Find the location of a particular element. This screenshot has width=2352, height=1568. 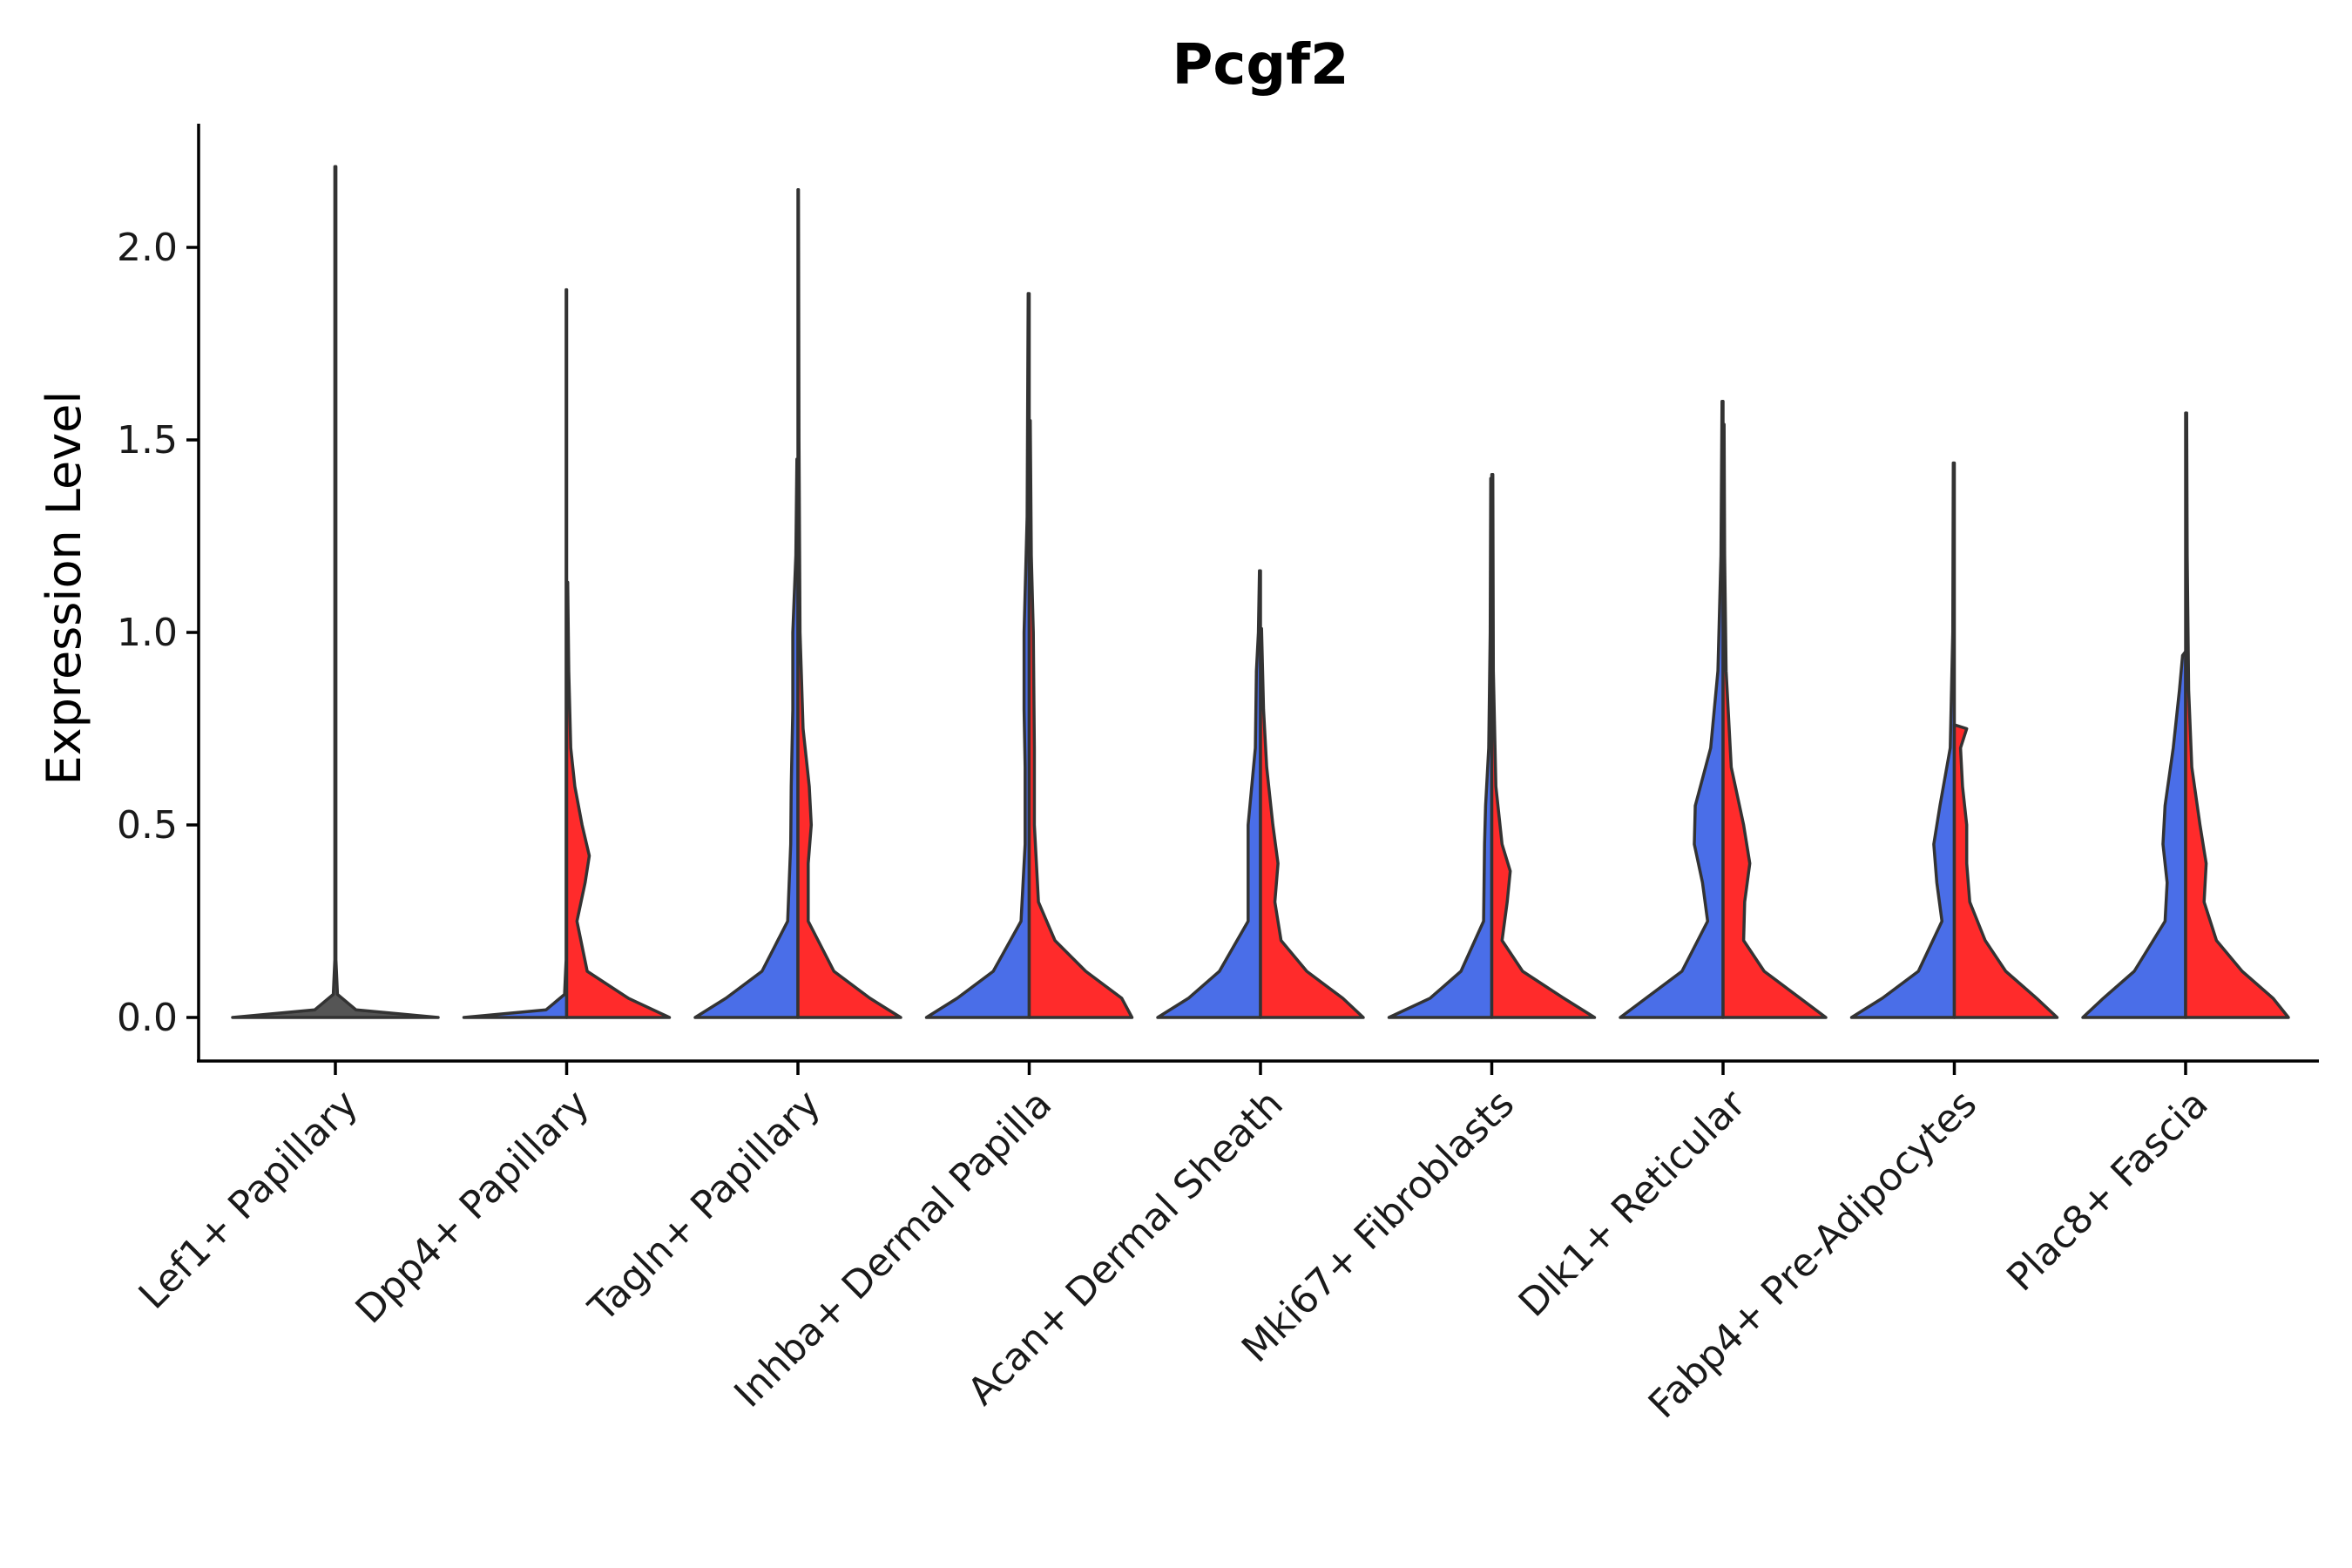

y-tick-label: 1.0 is located at coordinates (147, 633).